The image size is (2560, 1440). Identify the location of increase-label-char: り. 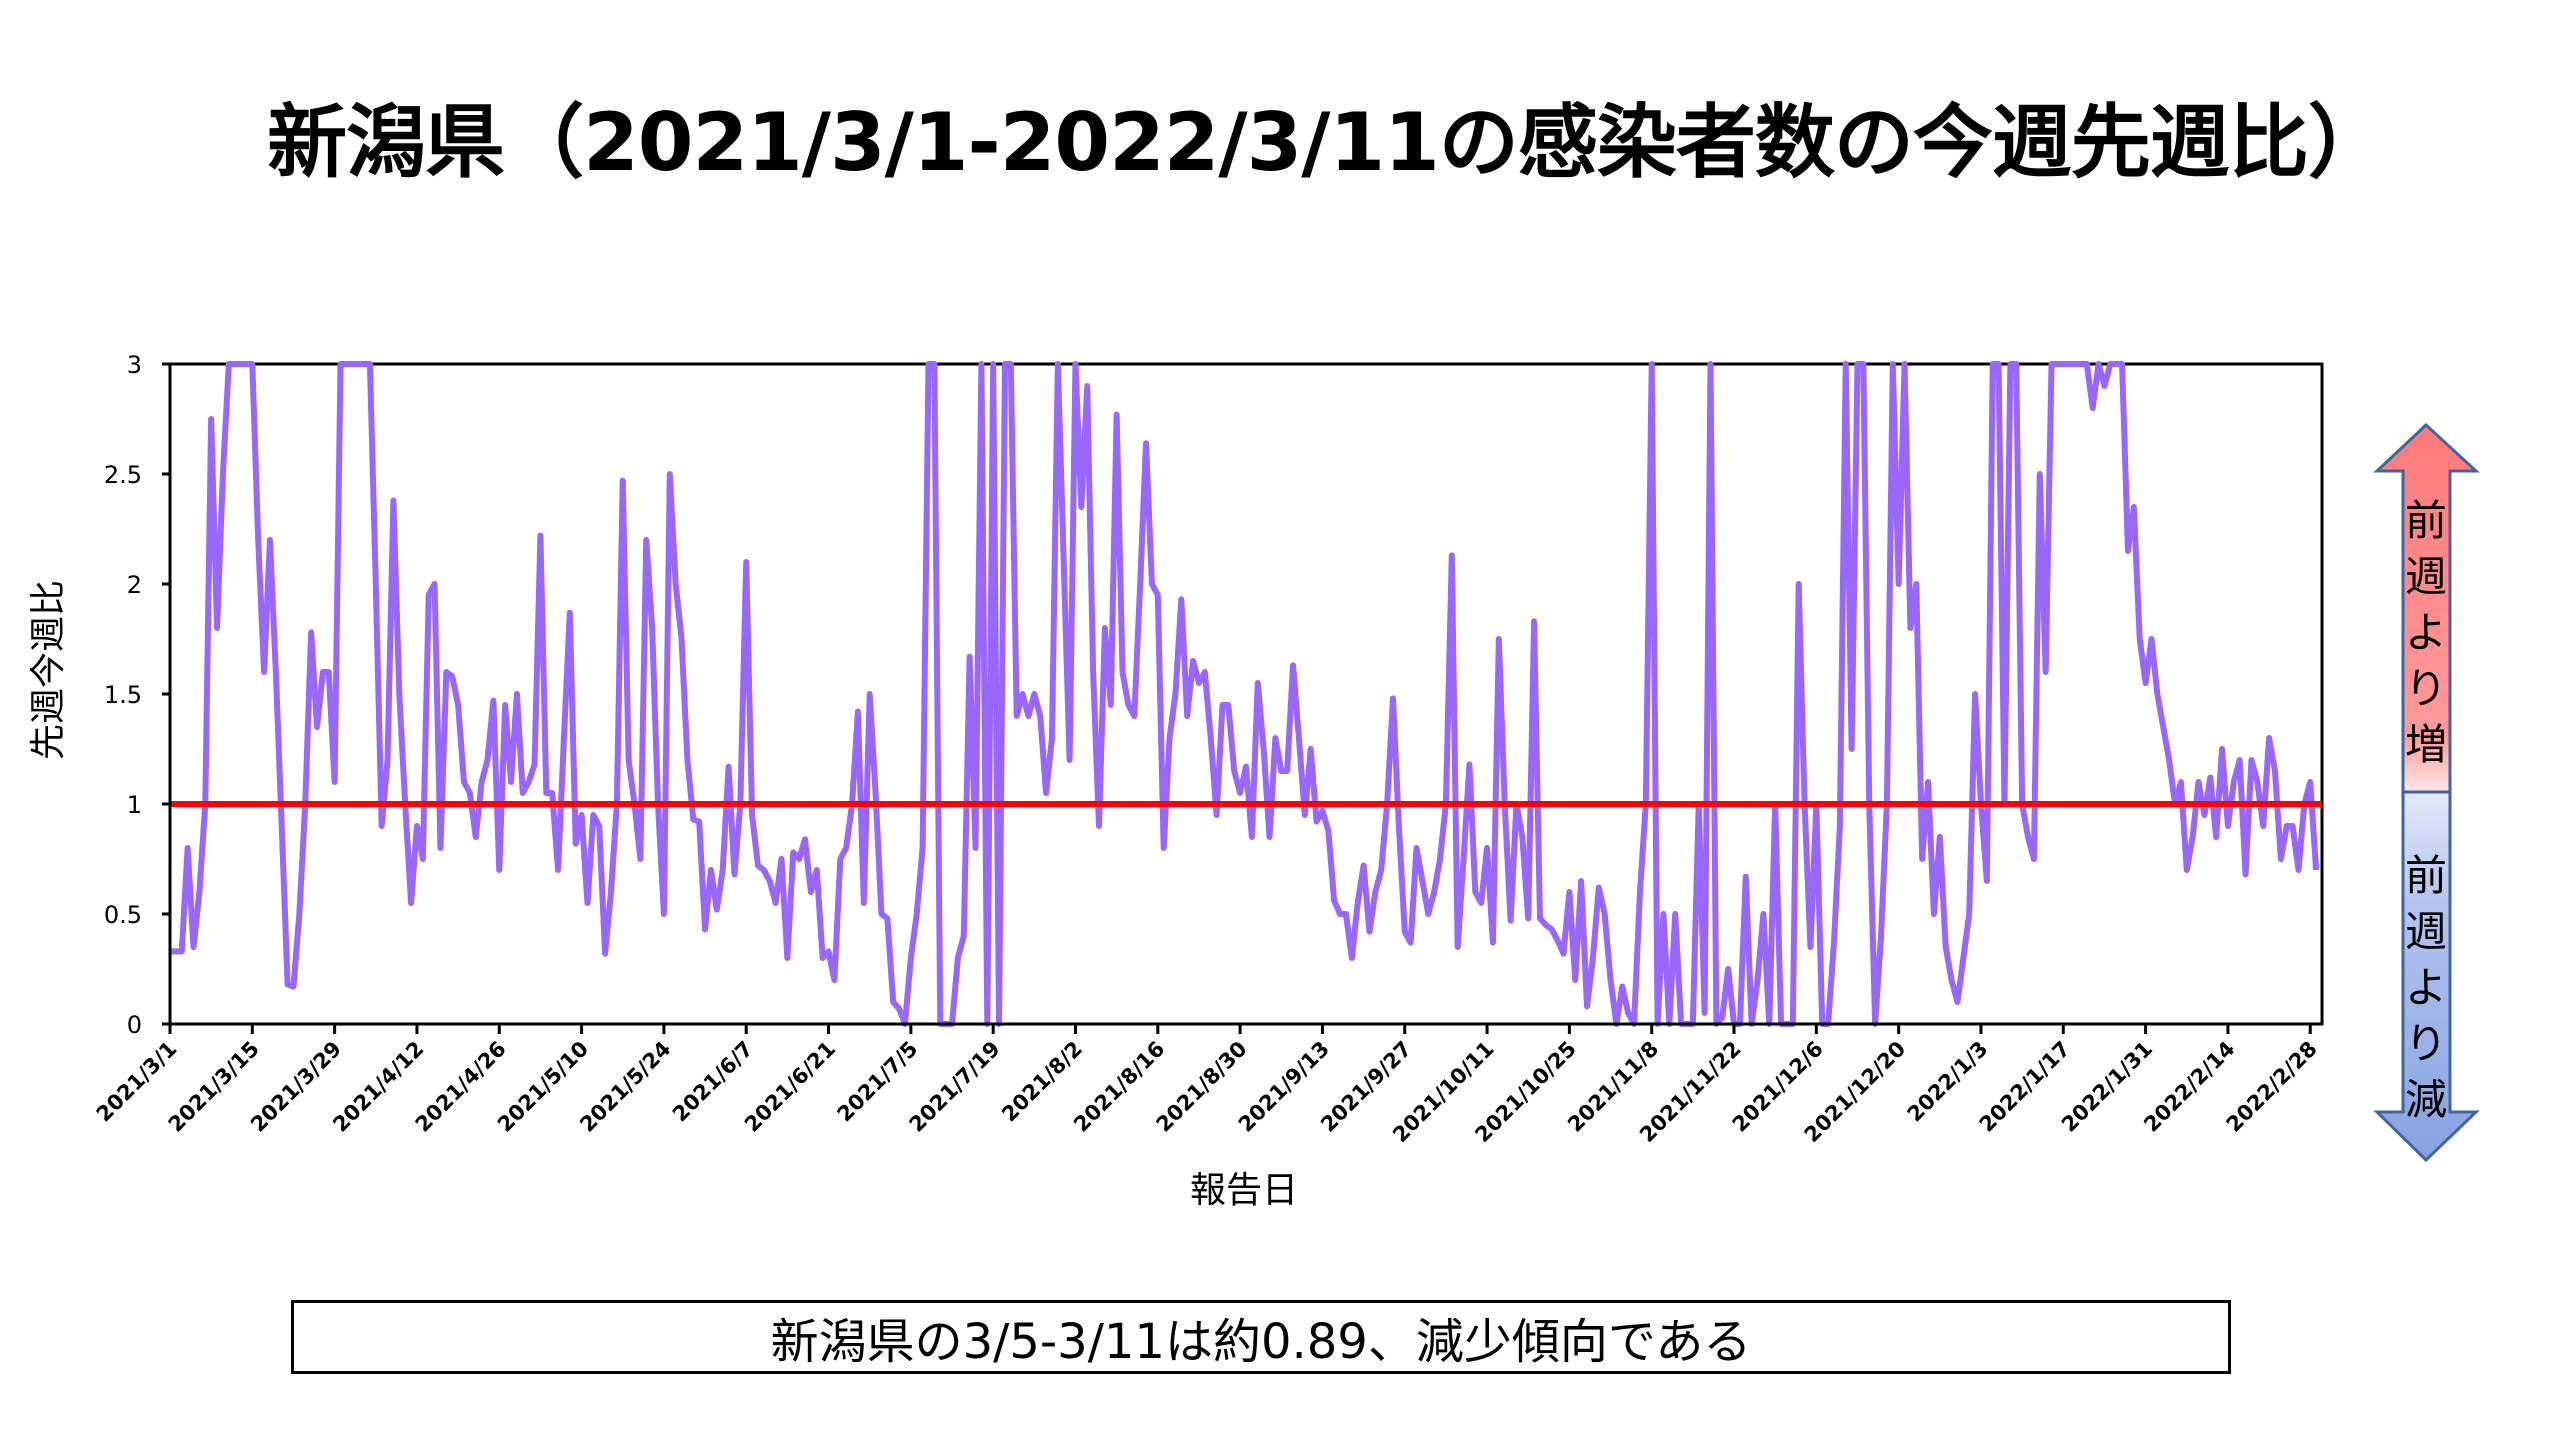
(2426, 688).